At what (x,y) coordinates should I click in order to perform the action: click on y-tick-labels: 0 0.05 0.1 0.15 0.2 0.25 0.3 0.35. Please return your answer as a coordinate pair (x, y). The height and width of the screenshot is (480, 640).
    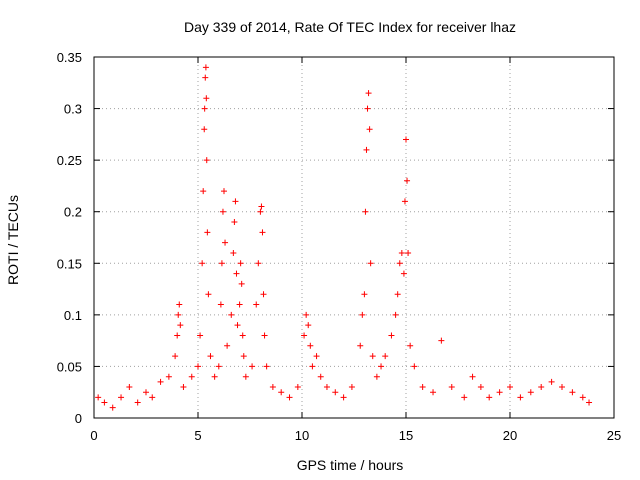
    Looking at the image, I should click on (69, 238).